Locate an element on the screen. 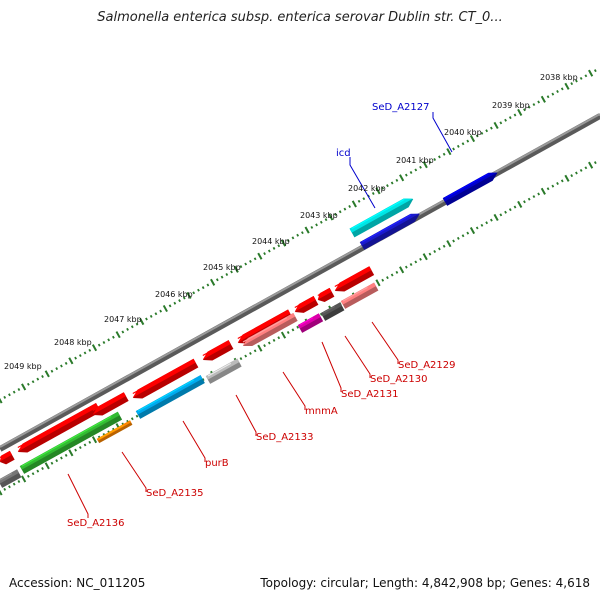  gene-label-sed-a2130: SeD_A2130 is located at coordinates (399, 379).